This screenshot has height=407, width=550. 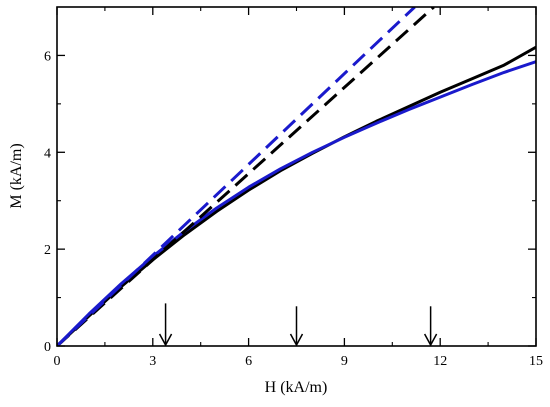 What do you see at coordinates (16, 175) in the screenshot?
I see `y-axis-label: M (kA/m)` at bounding box center [16, 175].